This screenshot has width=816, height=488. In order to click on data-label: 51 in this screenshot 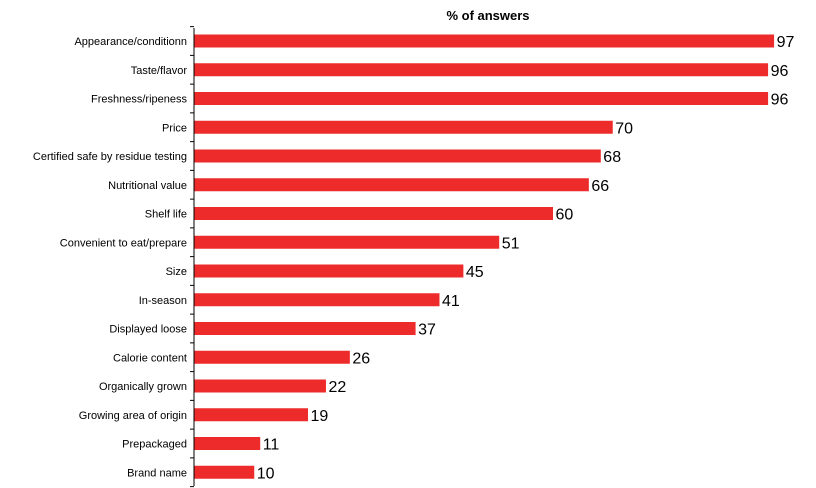, I will do `click(511, 243)`.